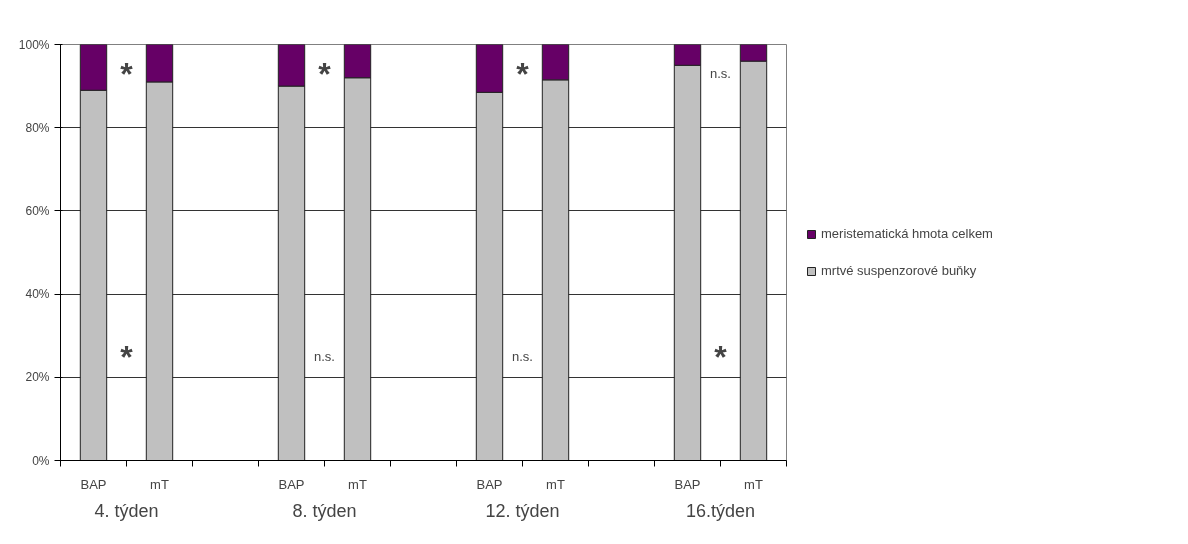  What do you see at coordinates (37, 210) in the screenshot?
I see `y-tick-label: 60%` at bounding box center [37, 210].